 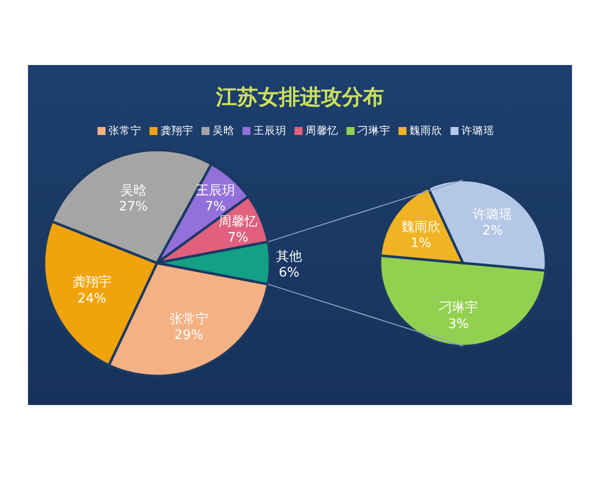 I want to click on data-label: 24%, so click(x=91, y=298).